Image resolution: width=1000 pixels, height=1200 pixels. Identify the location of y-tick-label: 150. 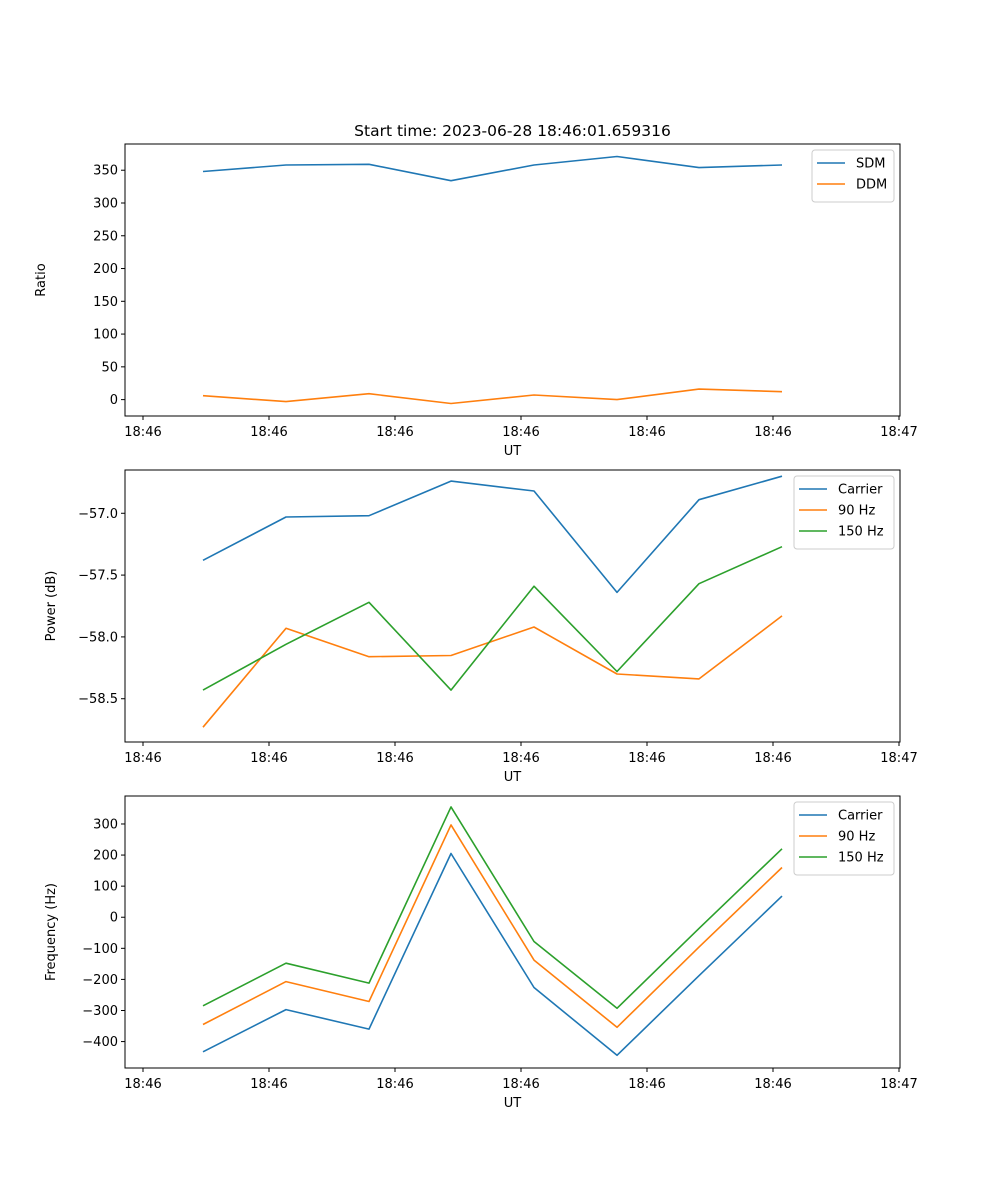
(105, 302).